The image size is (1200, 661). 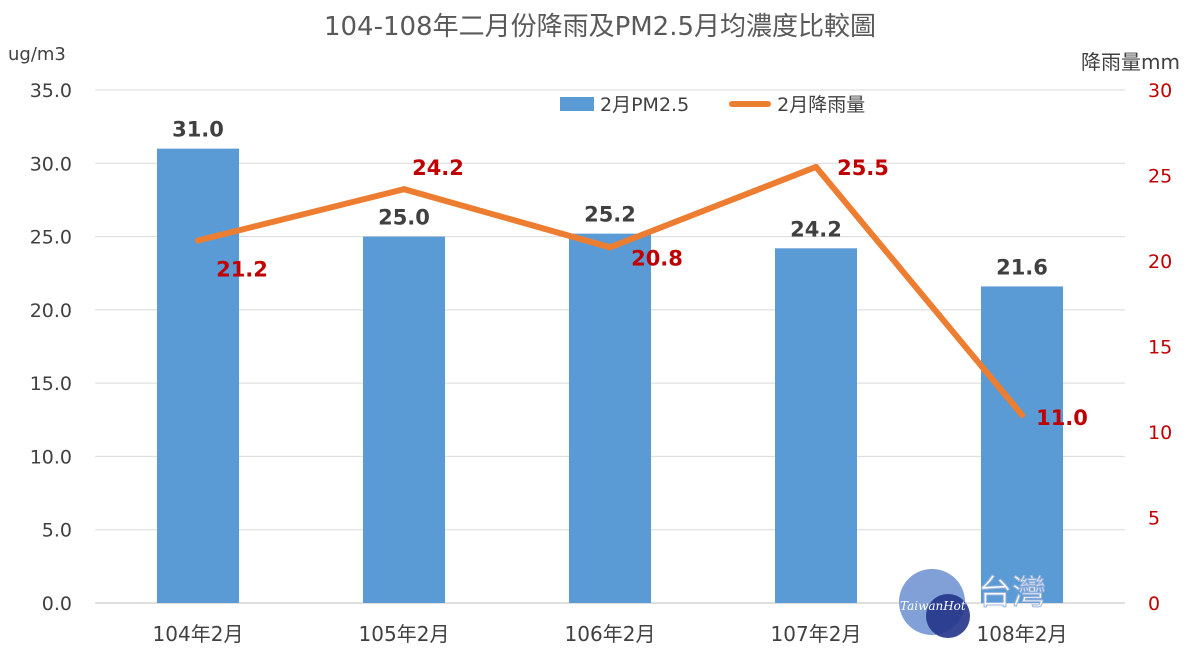 I want to click on line-value-label: 20.8, so click(x=657, y=258).